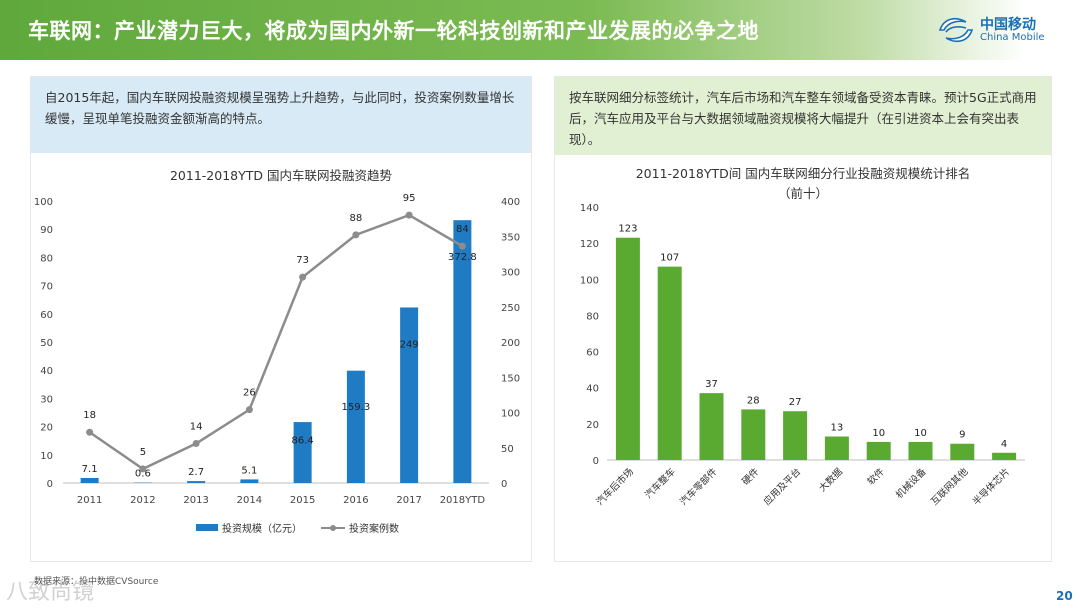  What do you see at coordinates (592, 389) in the screenshot?
I see `y-tick-label: 40` at bounding box center [592, 389].